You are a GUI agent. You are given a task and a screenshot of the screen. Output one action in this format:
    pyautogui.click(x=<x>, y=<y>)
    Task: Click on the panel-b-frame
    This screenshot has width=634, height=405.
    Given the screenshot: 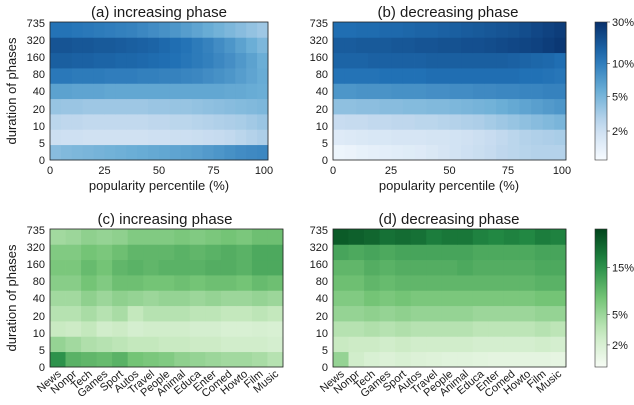 What is the action you would take?
    pyautogui.click(x=449, y=91)
    